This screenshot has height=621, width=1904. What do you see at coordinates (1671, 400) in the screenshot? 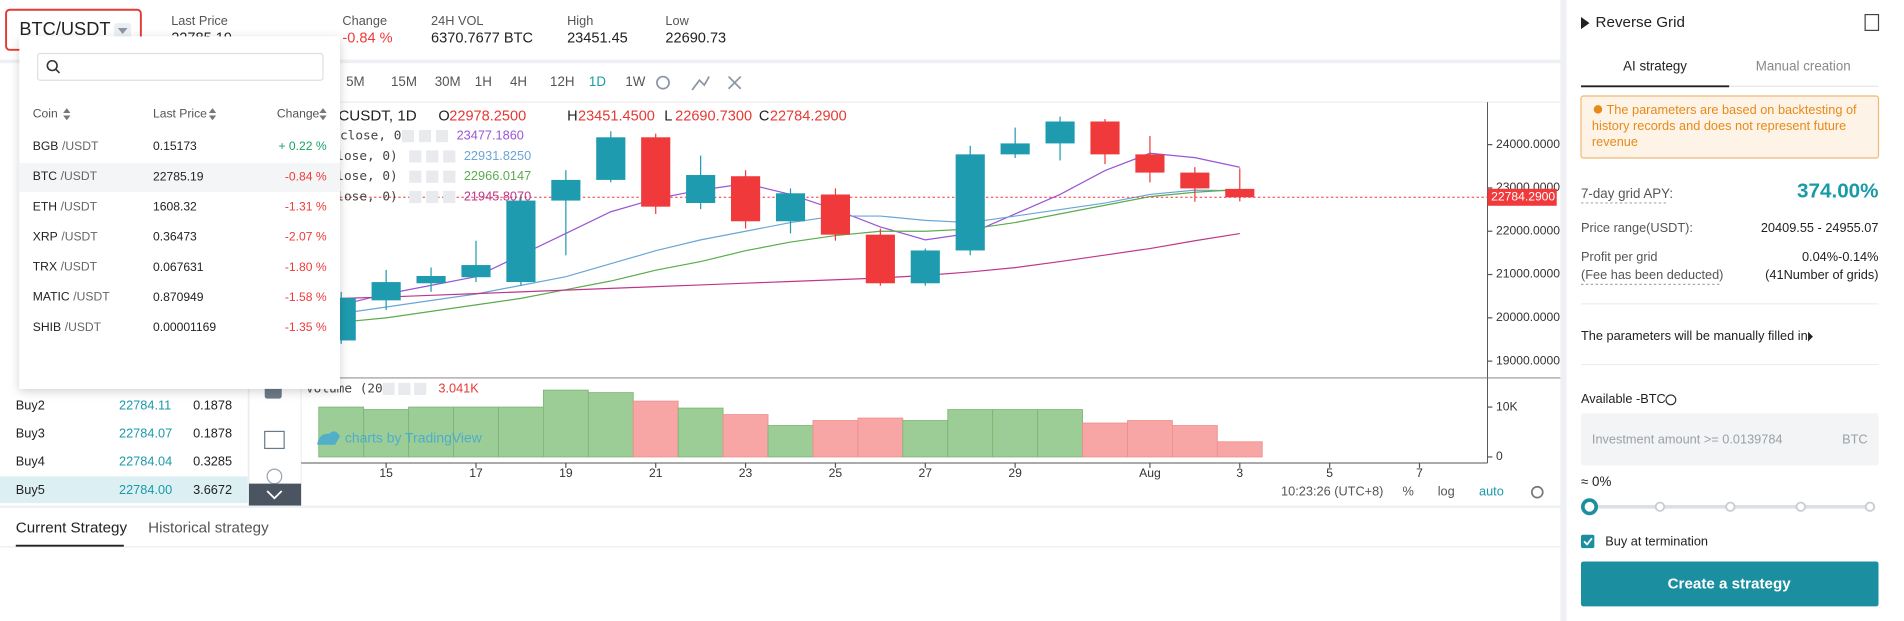
I see `refresh-icon` at bounding box center [1671, 400].